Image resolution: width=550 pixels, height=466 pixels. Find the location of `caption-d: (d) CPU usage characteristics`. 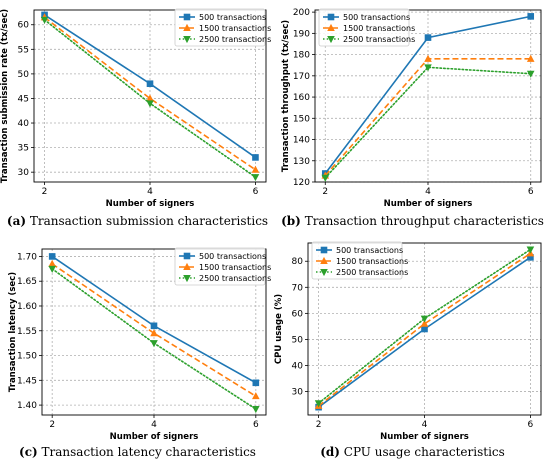

caption-d: (d) CPU usage characteristics is located at coordinates (412, 452).